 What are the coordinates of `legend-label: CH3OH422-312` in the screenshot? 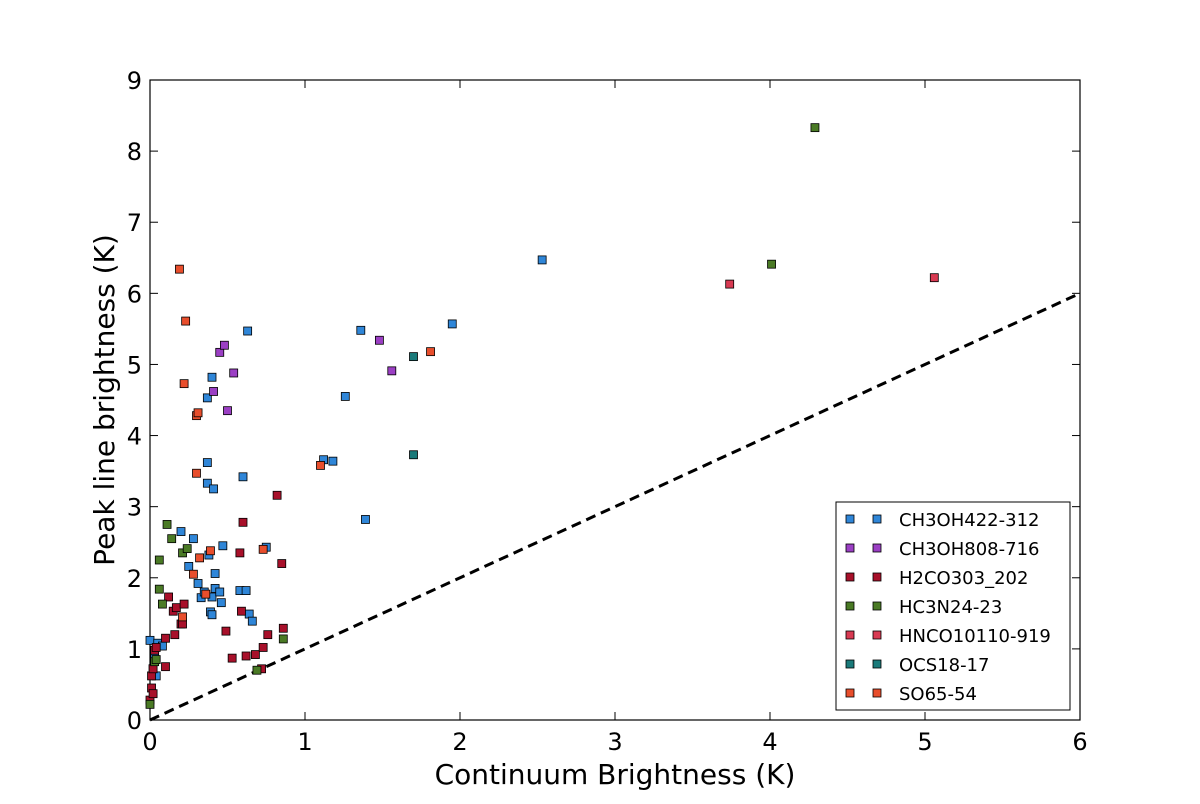 It's located at (969, 520).